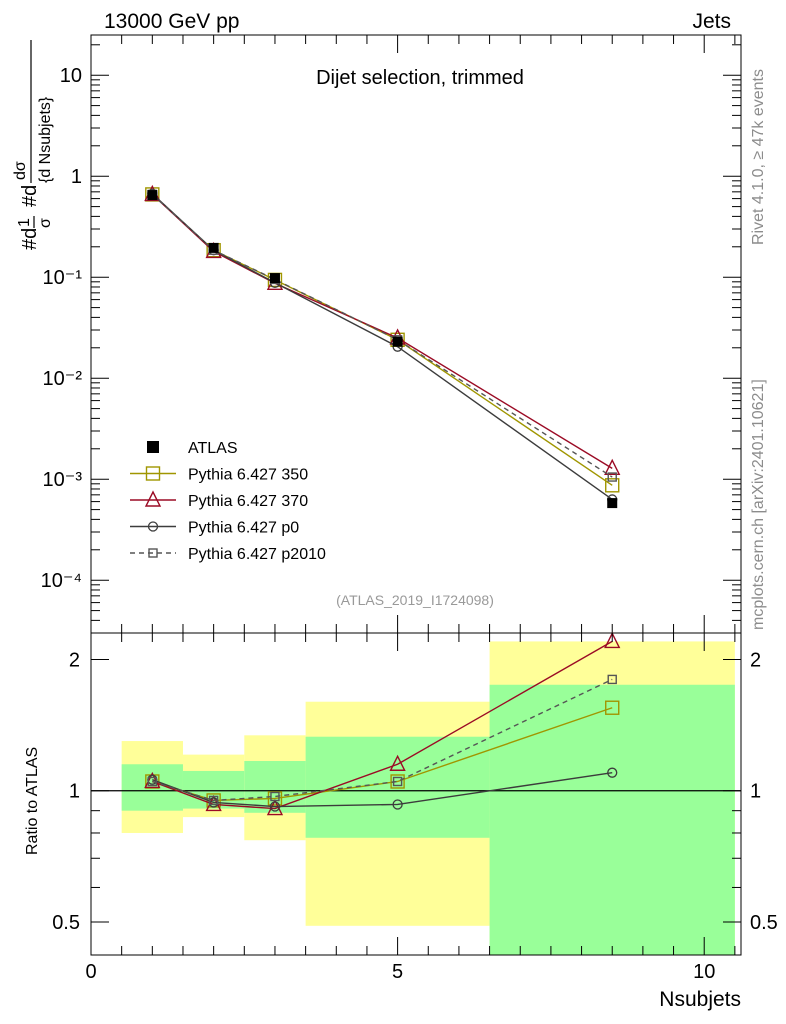  Describe the element at coordinates (755, 792) in the screenshot. I see `ratio-y-tick-label-right: 1` at that location.